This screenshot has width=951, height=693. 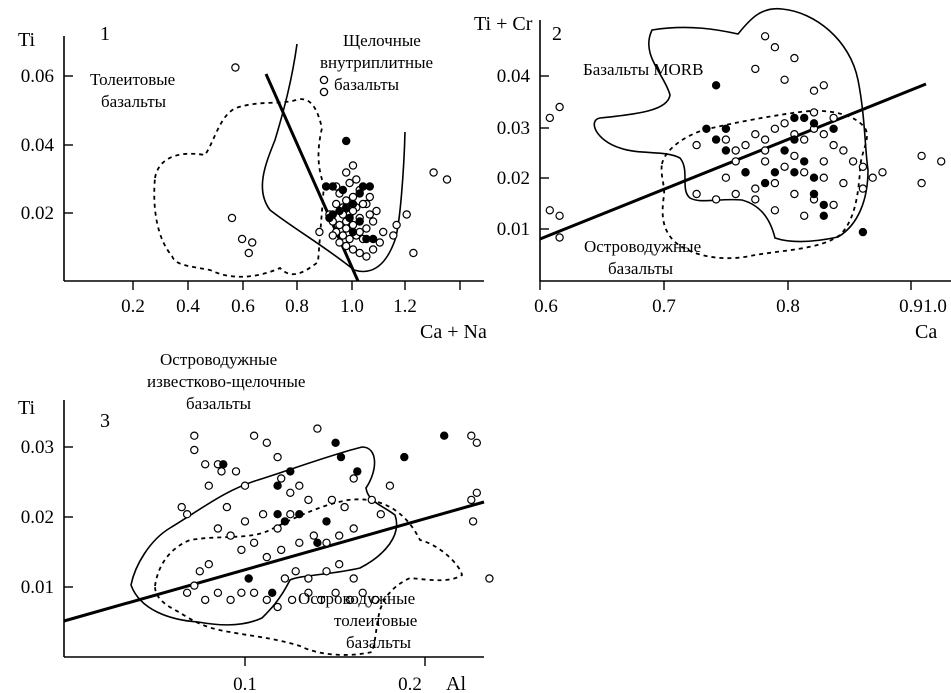 What do you see at coordinates (367, 84) in the screenshot?
I see `panel-1-annotation-line: базальты` at bounding box center [367, 84].